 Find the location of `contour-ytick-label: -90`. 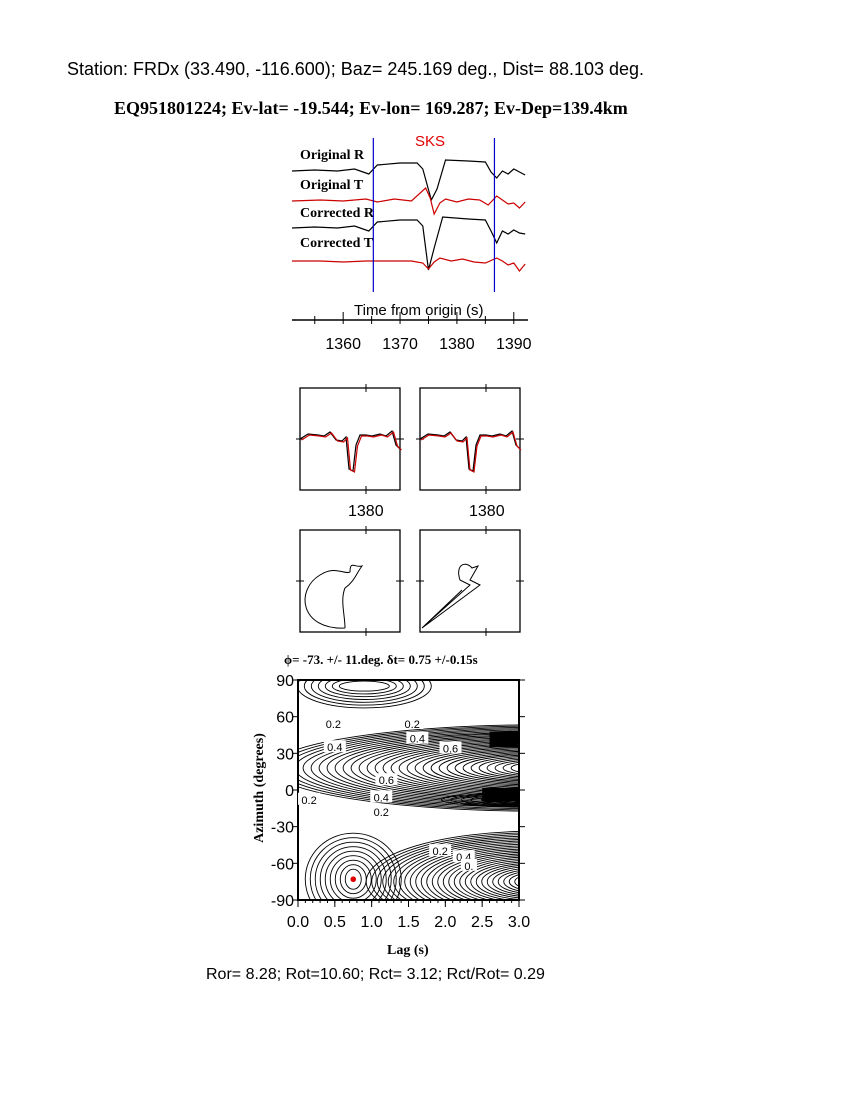

contour-ytick-label: -90 is located at coordinates (282, 901).